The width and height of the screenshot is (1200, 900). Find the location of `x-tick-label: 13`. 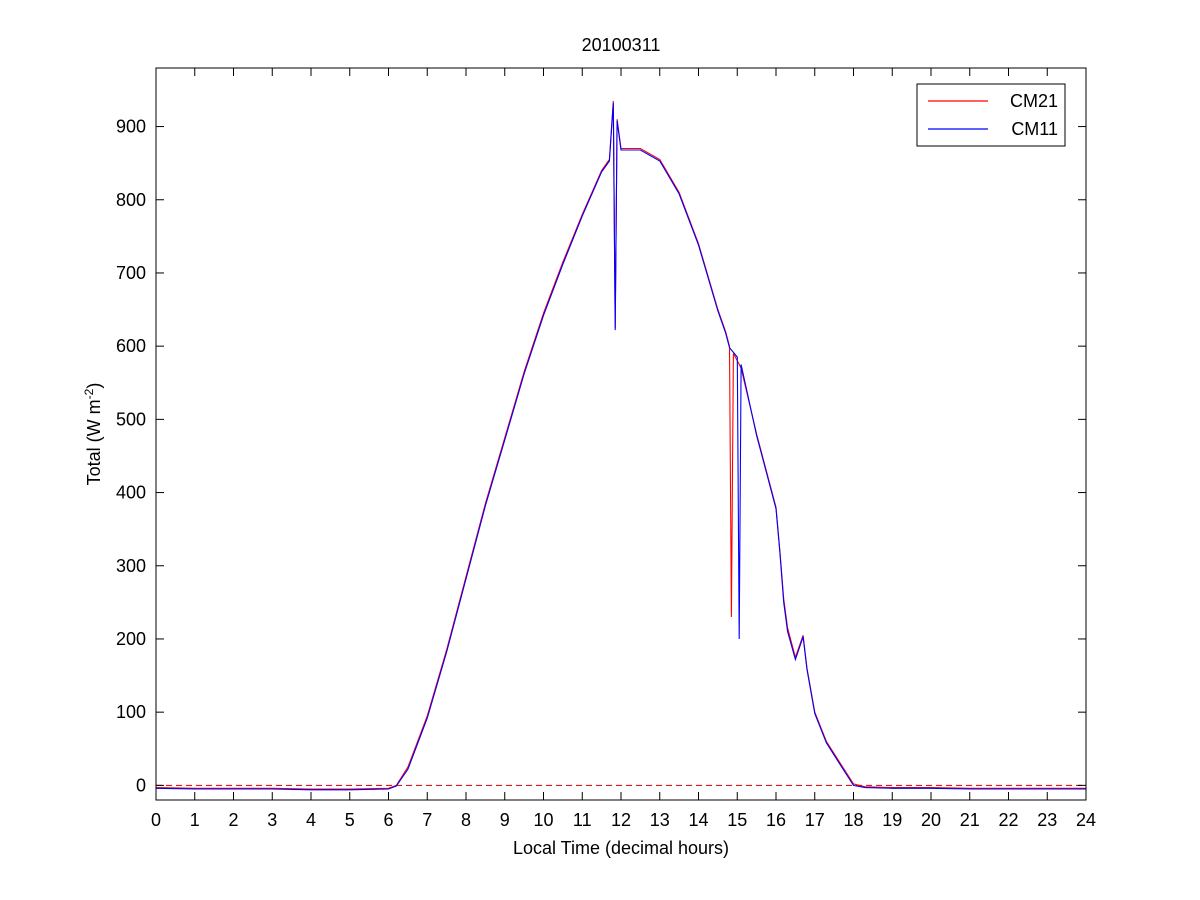

x-tick-label: 13 is located at coordinates (660, 820).